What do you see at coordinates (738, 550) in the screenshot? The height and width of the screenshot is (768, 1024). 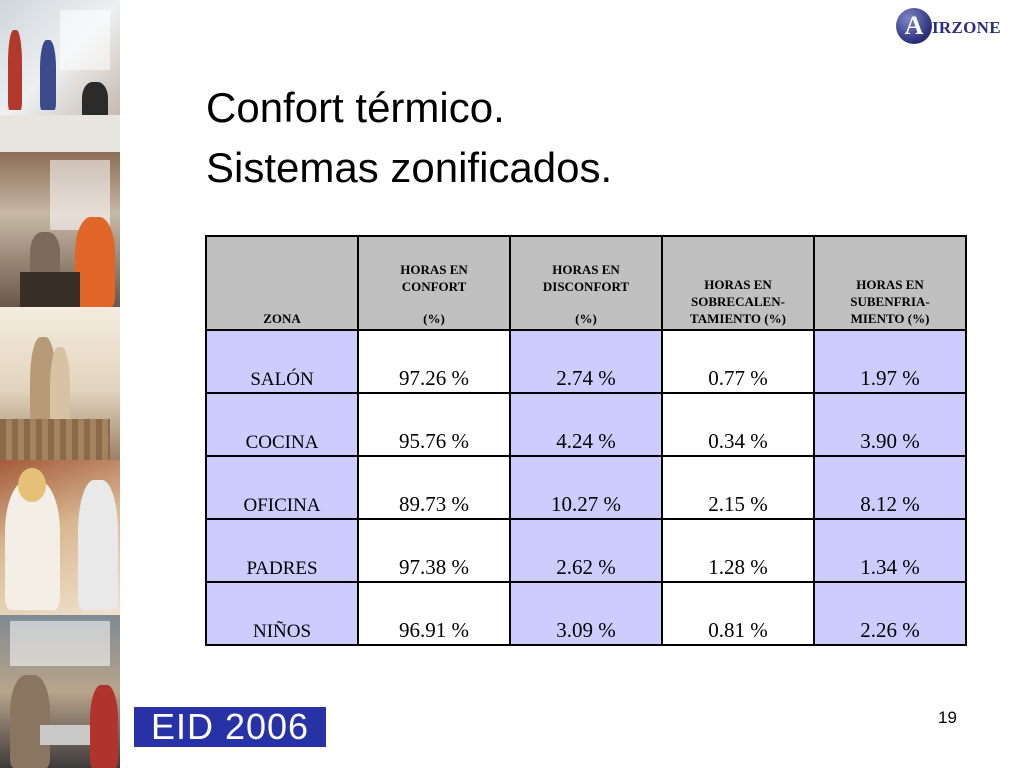 I see `cell-sobrecalentamiento: 1.28 %` at bounding box center [738, 550].